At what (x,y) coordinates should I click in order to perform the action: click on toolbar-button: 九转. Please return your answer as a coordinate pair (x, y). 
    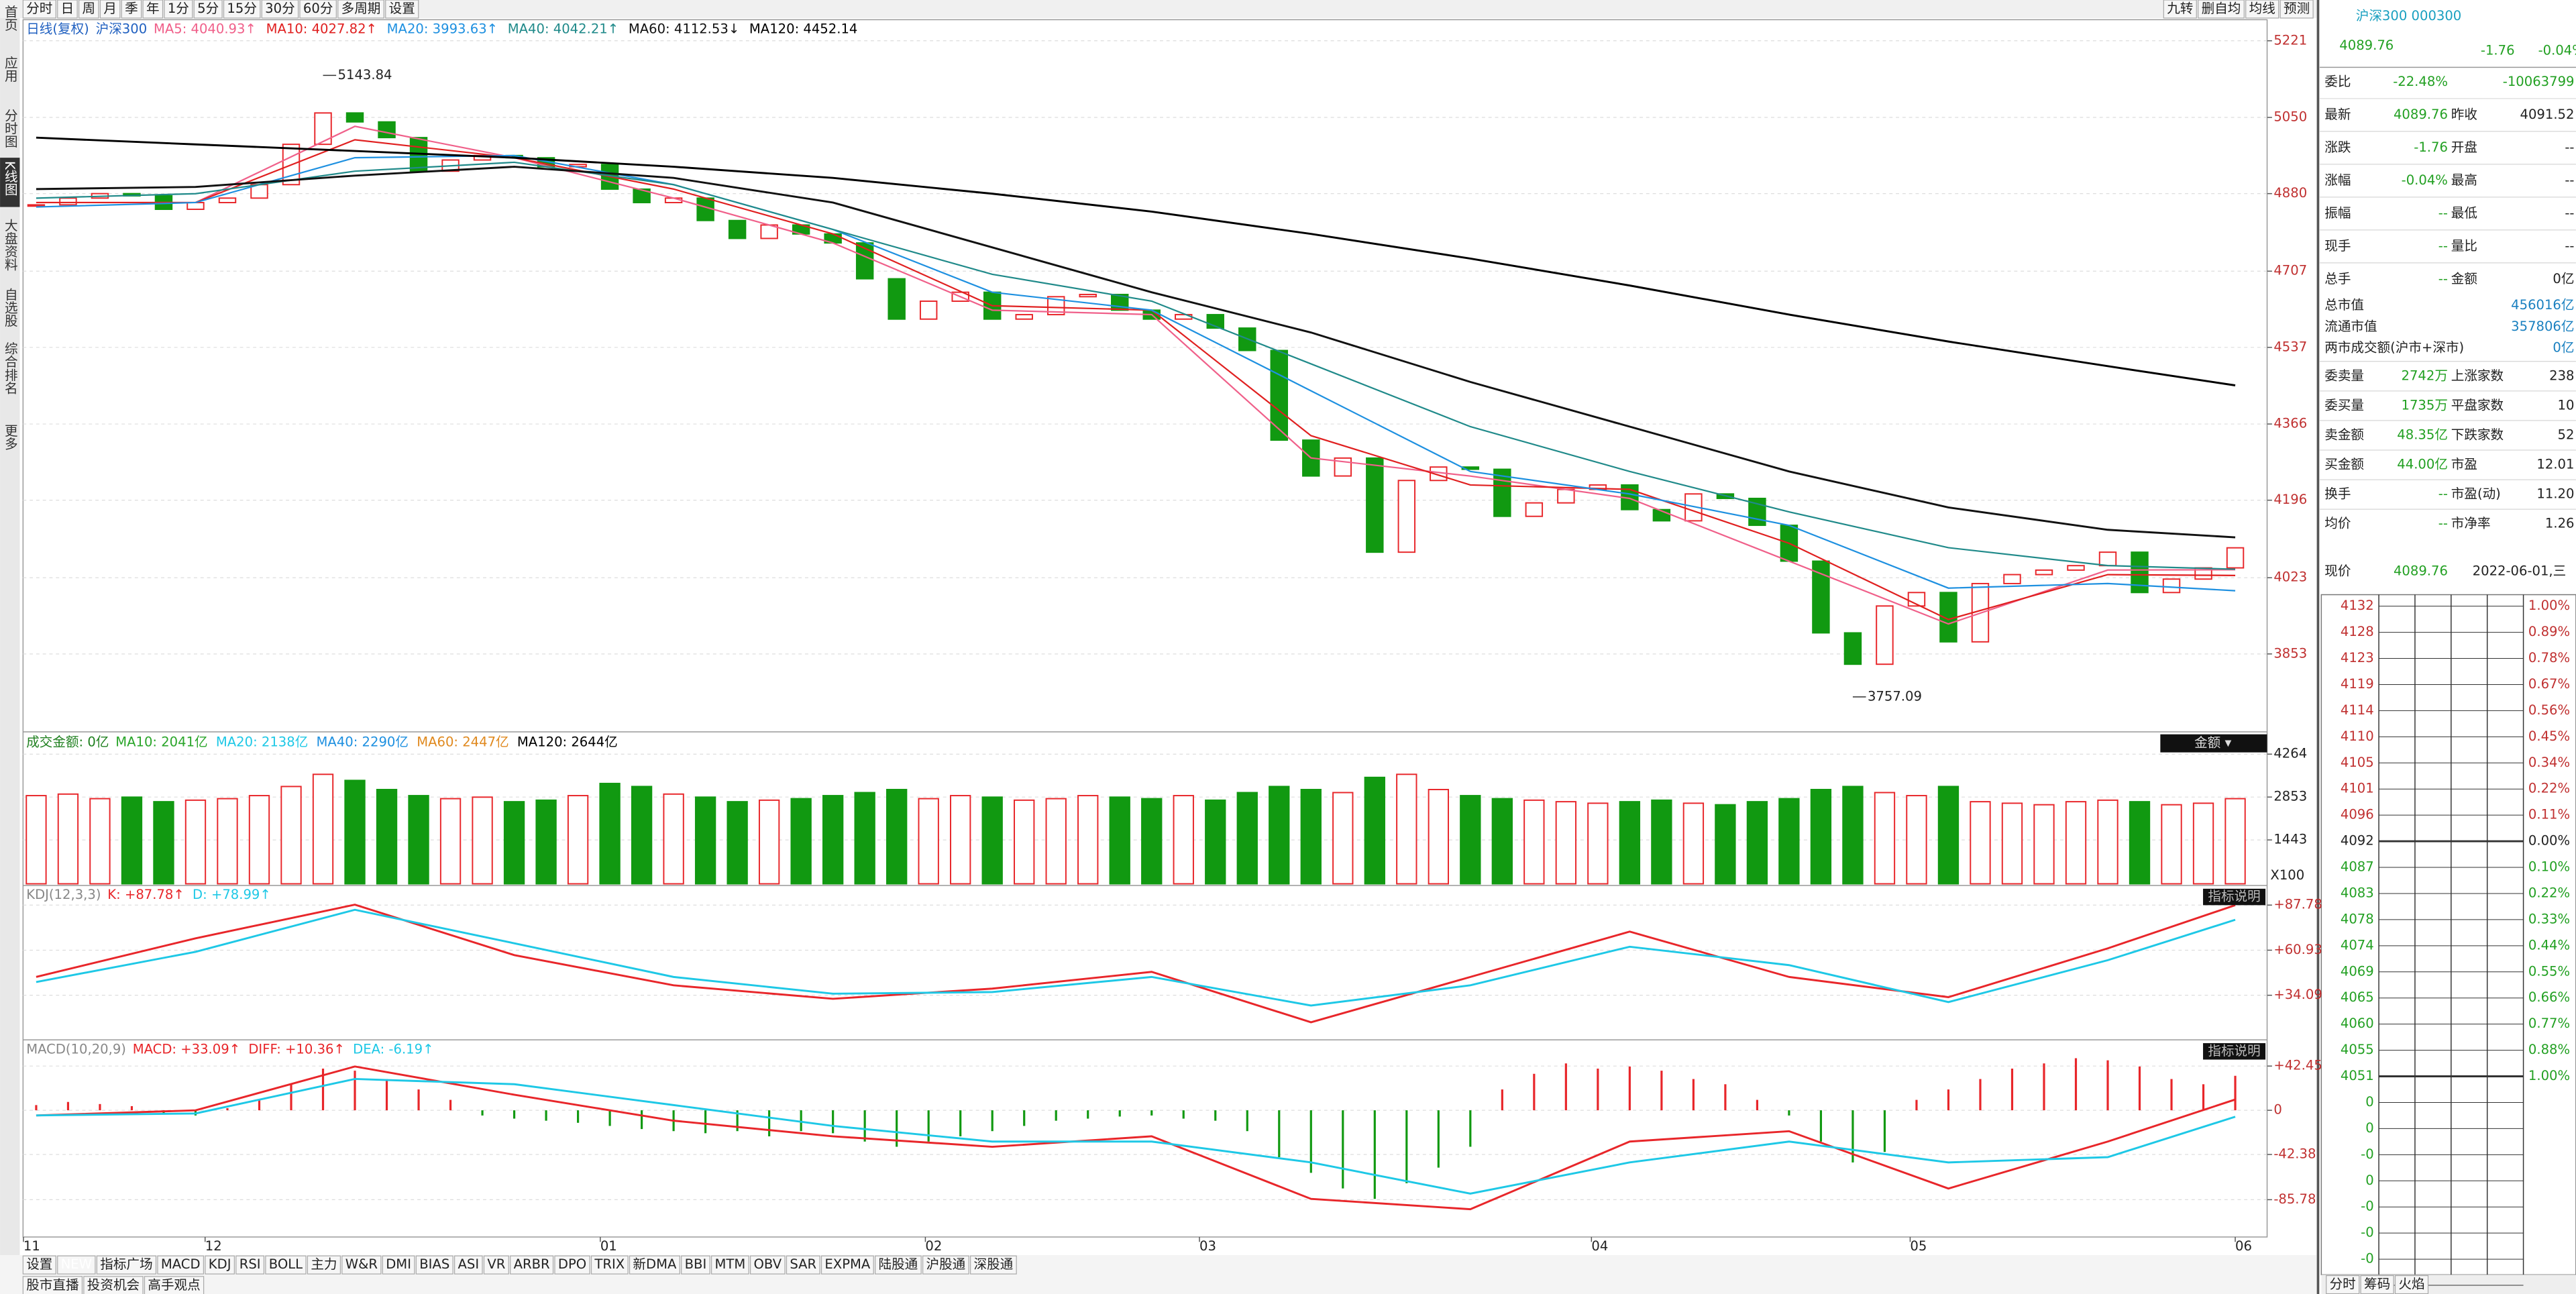
    Looking at the image, I should click on (2180, 8).